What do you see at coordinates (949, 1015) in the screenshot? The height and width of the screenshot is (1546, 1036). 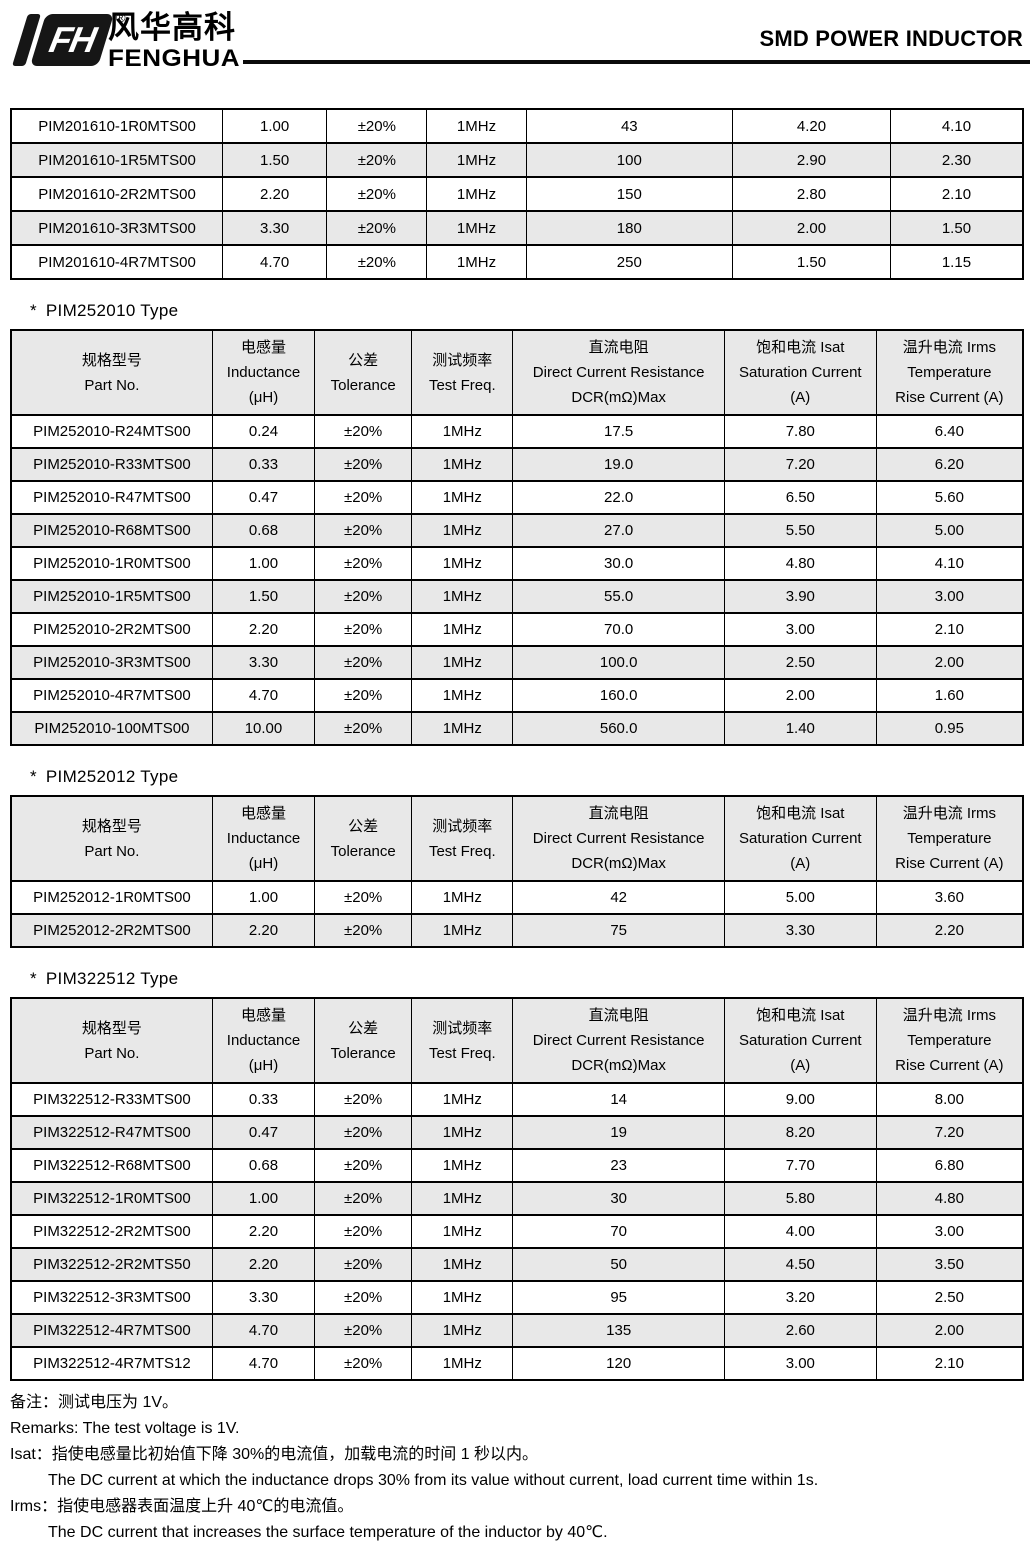 I see `col-label-cn: 温升电流 Irms` at bounding box center [949, 1015].